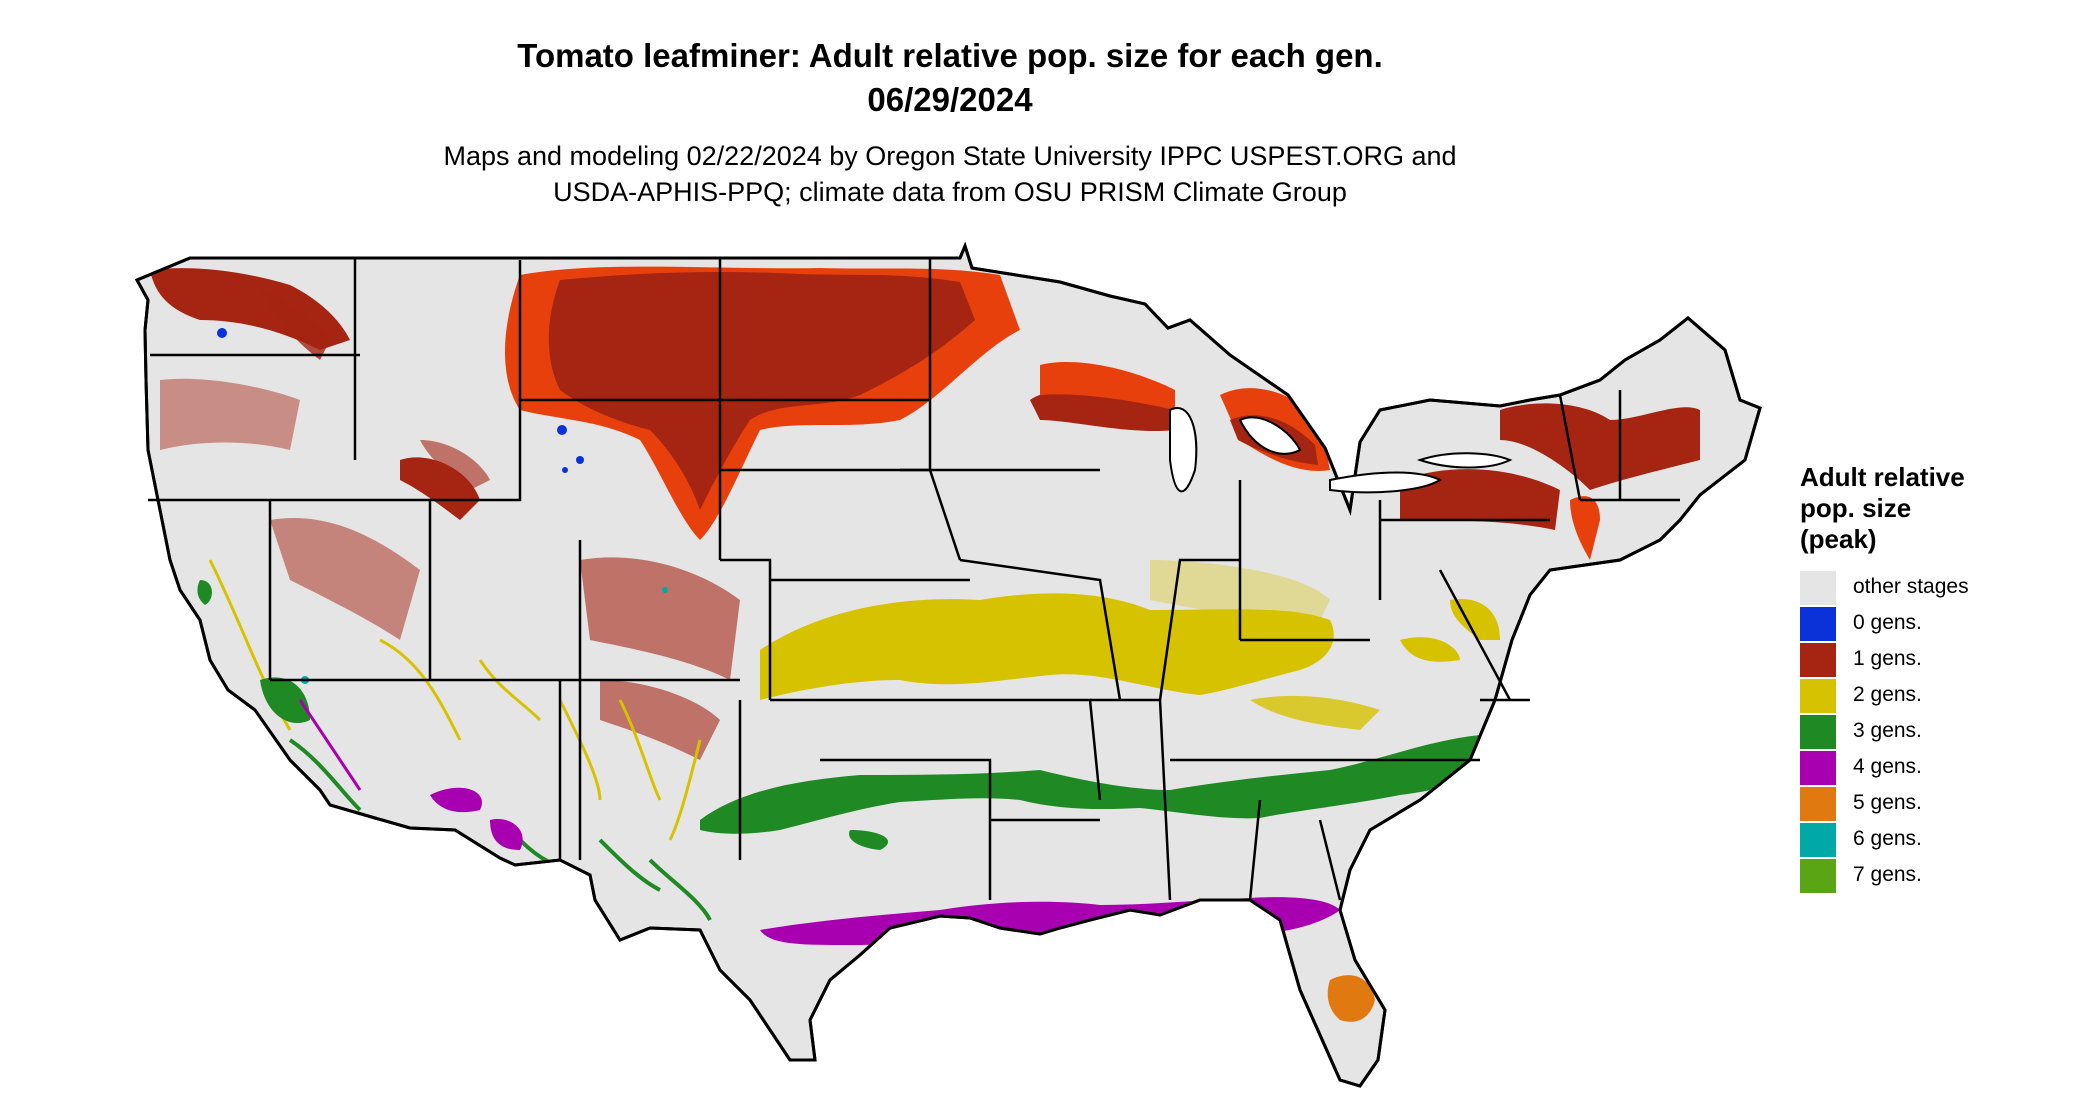  I want to click on legend-label: 3 gens., so click(1887, 730).